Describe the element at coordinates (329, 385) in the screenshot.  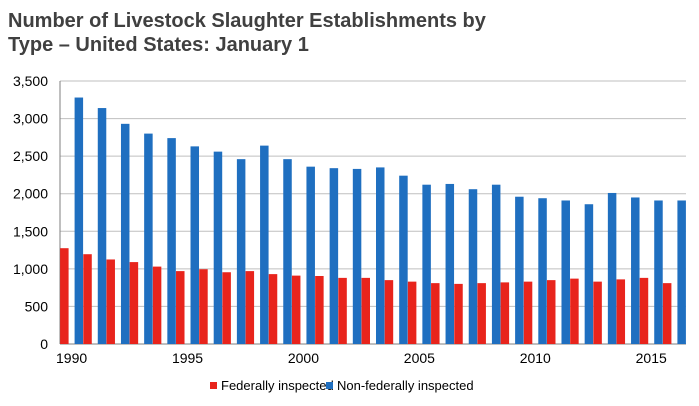
I see `legend-swatch-nonfederal` at that location.